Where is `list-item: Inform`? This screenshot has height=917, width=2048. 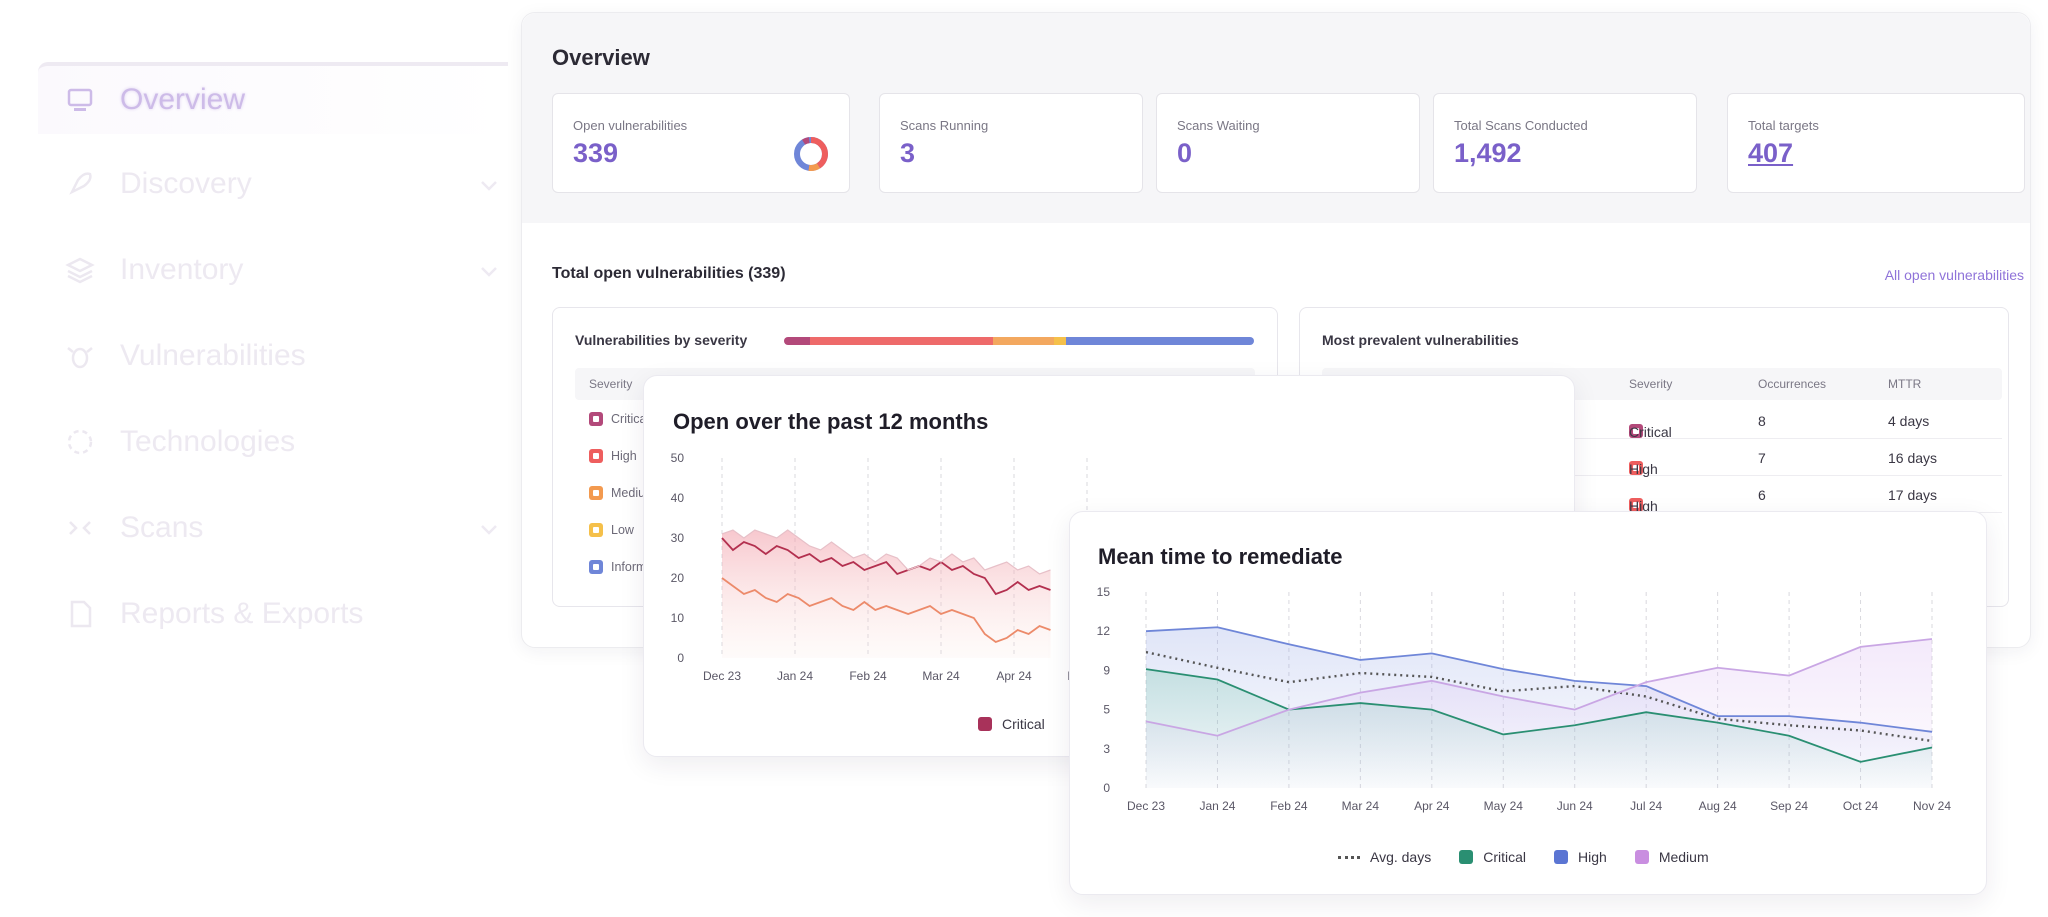 list-item: Inform is located at coordinates (839, 566).